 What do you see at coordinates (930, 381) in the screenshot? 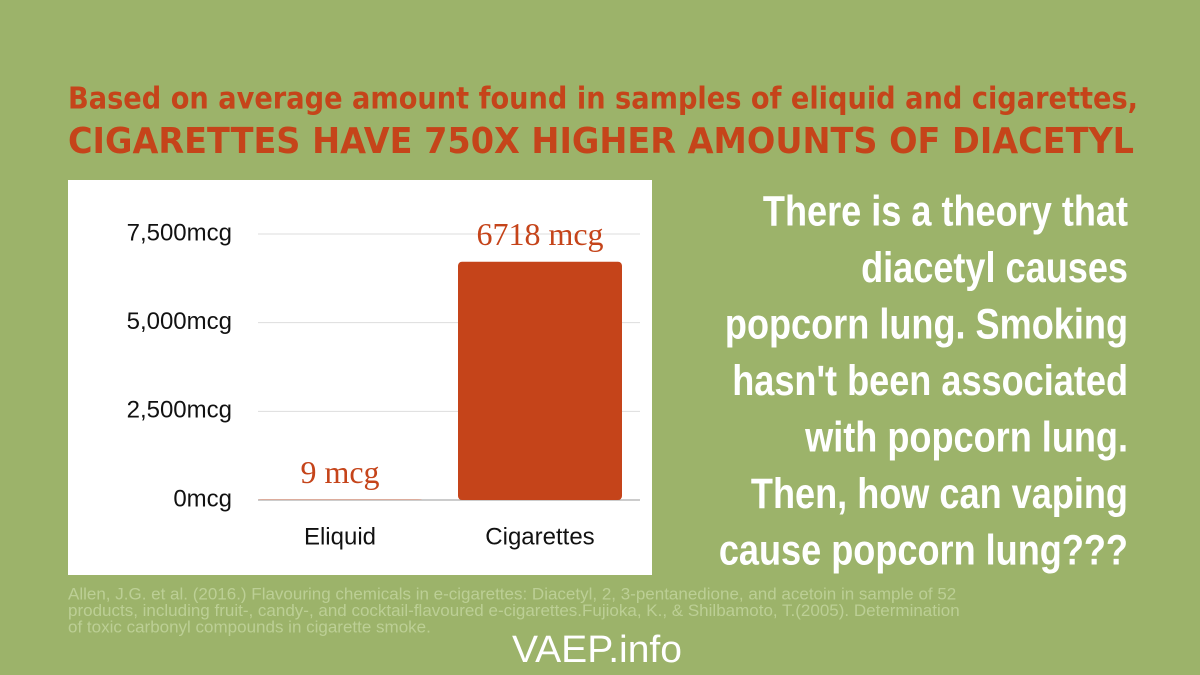
I see `annotation-line: hasn't been associated` at bounding box center [930, 381].